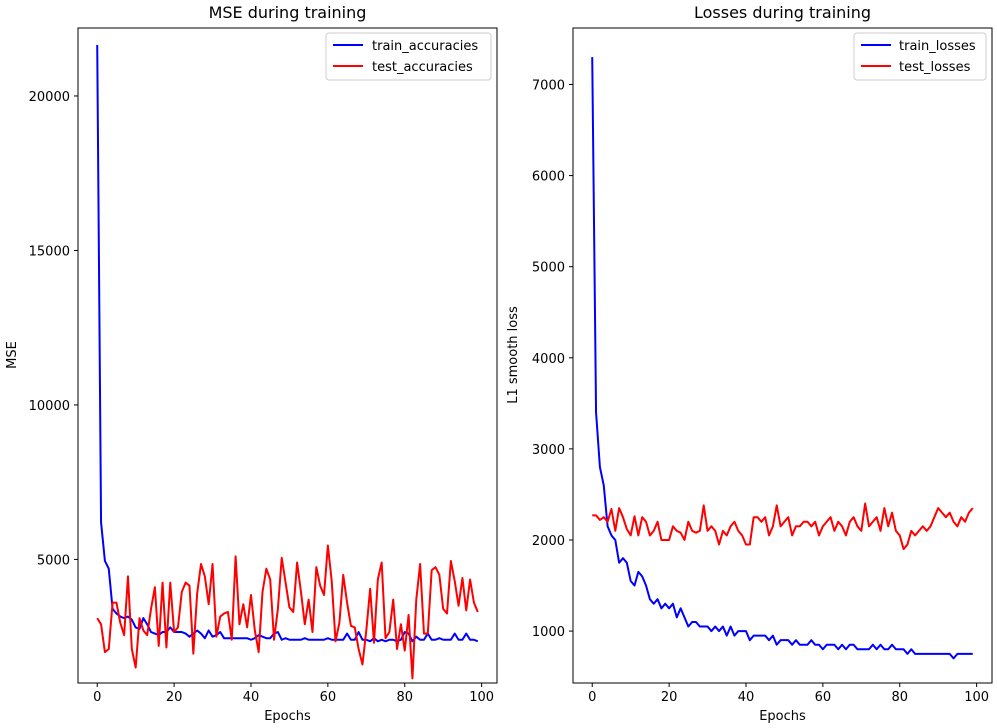 This screenshot has width=997, height=728. What do you see at coordinates (937, 46) in the screenshot?
I see `legend-label: train_losses` at bounding box center [937, 46].